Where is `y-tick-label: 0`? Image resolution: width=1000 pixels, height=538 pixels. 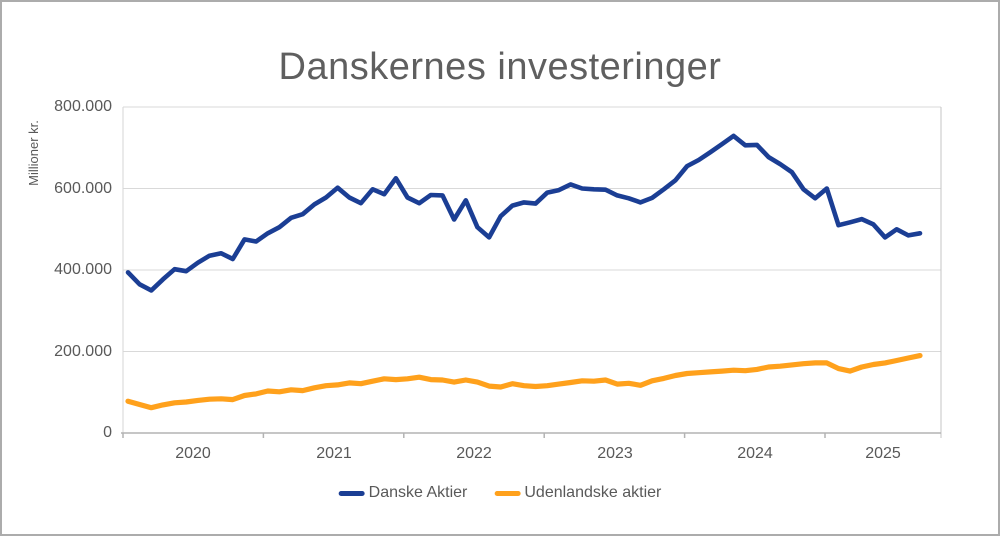
y-tick-label: 0 is located at coordinates (107, 432).